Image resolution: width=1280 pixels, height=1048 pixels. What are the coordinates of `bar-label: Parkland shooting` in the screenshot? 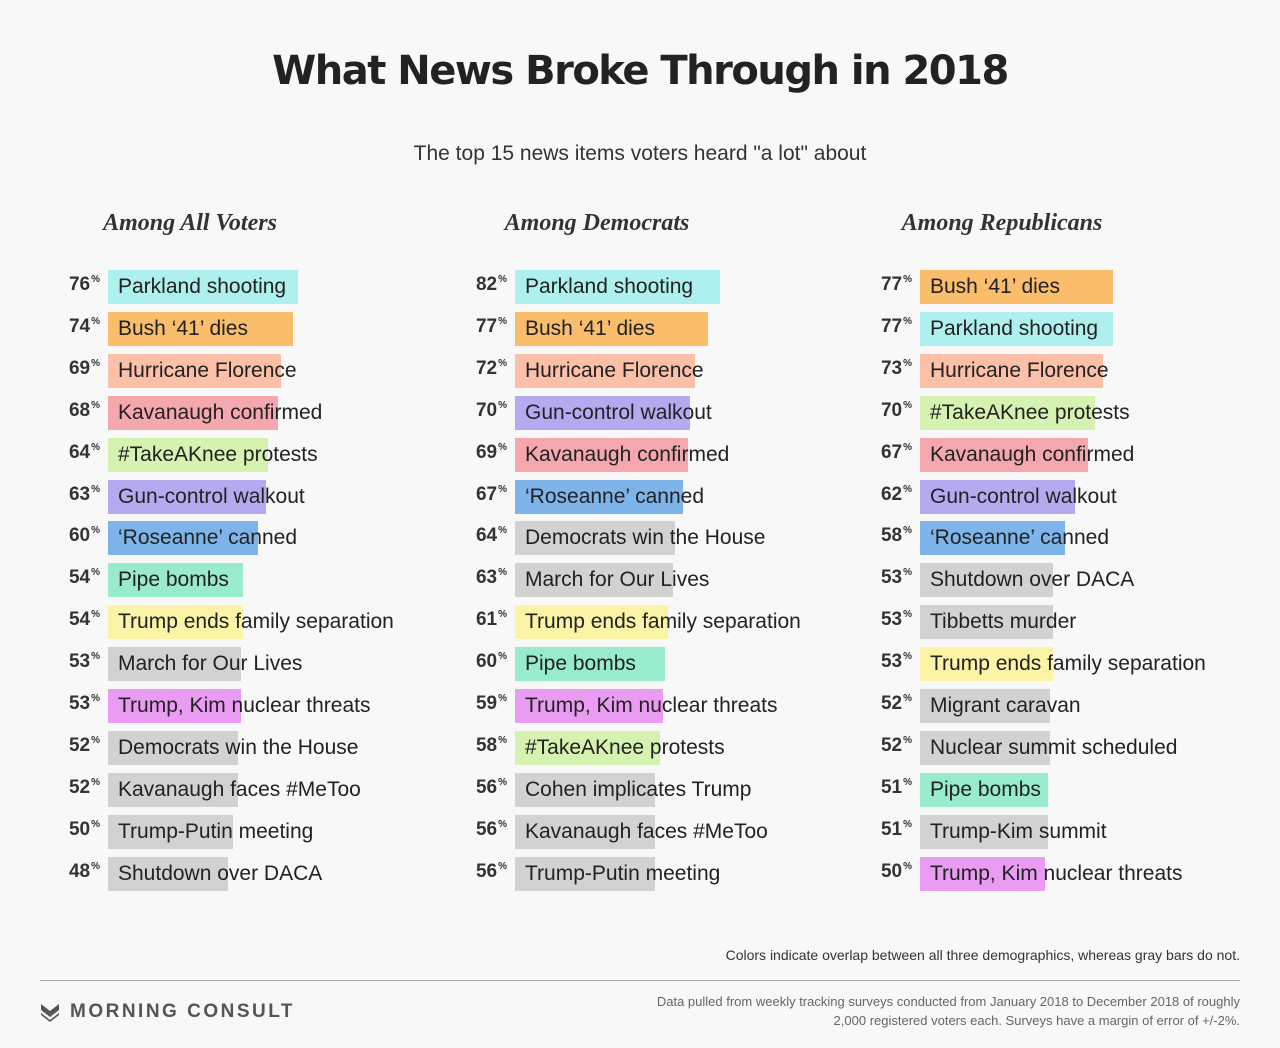 It's located at (609, 286).